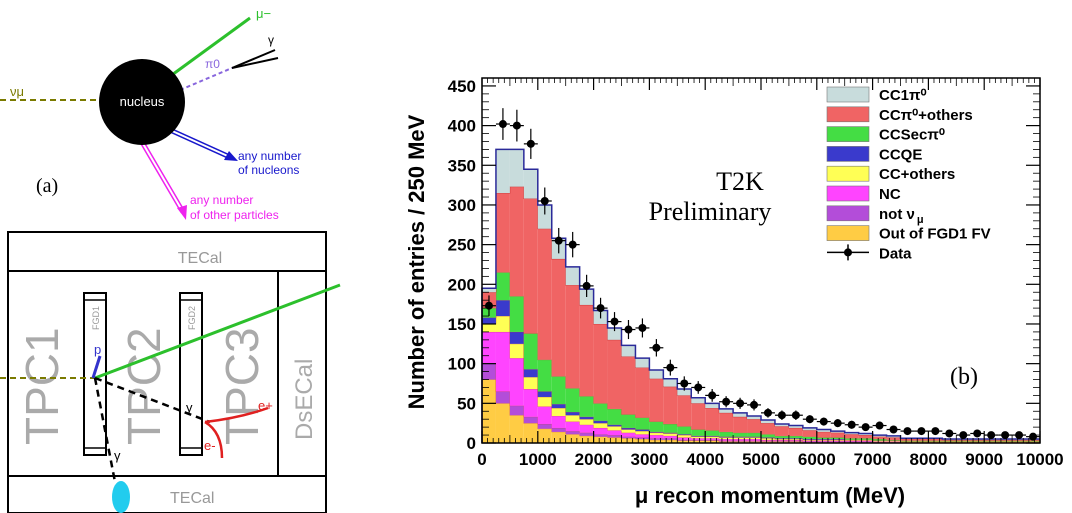 The width and height of the screenshot is (1072, 513). I want to click on legend-label: CC+others, so click(917, 174).